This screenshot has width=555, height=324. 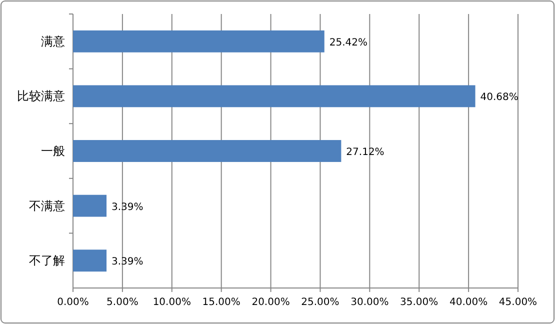 I want to click on x-tick-label: 20.00%, so click(x=271, y=302).